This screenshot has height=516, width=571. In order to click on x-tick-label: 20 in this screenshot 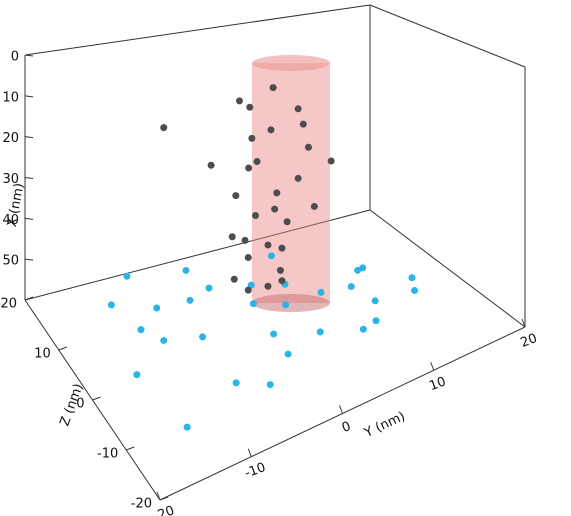, I will do `click(10, 138)`.